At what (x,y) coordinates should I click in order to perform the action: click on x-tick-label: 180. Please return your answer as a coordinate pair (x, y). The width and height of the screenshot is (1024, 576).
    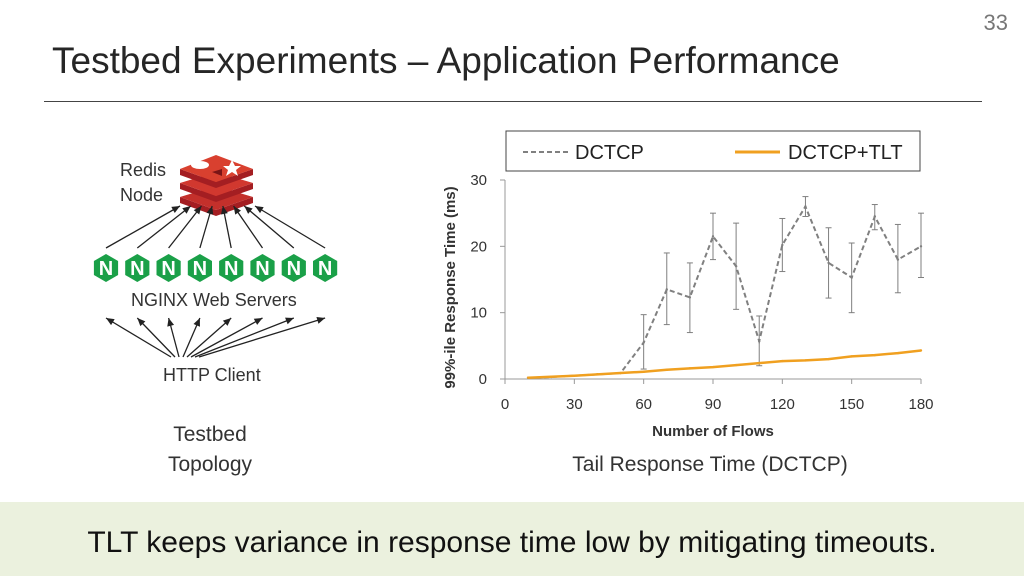
    Looking at the image, I should click on (920, 404).